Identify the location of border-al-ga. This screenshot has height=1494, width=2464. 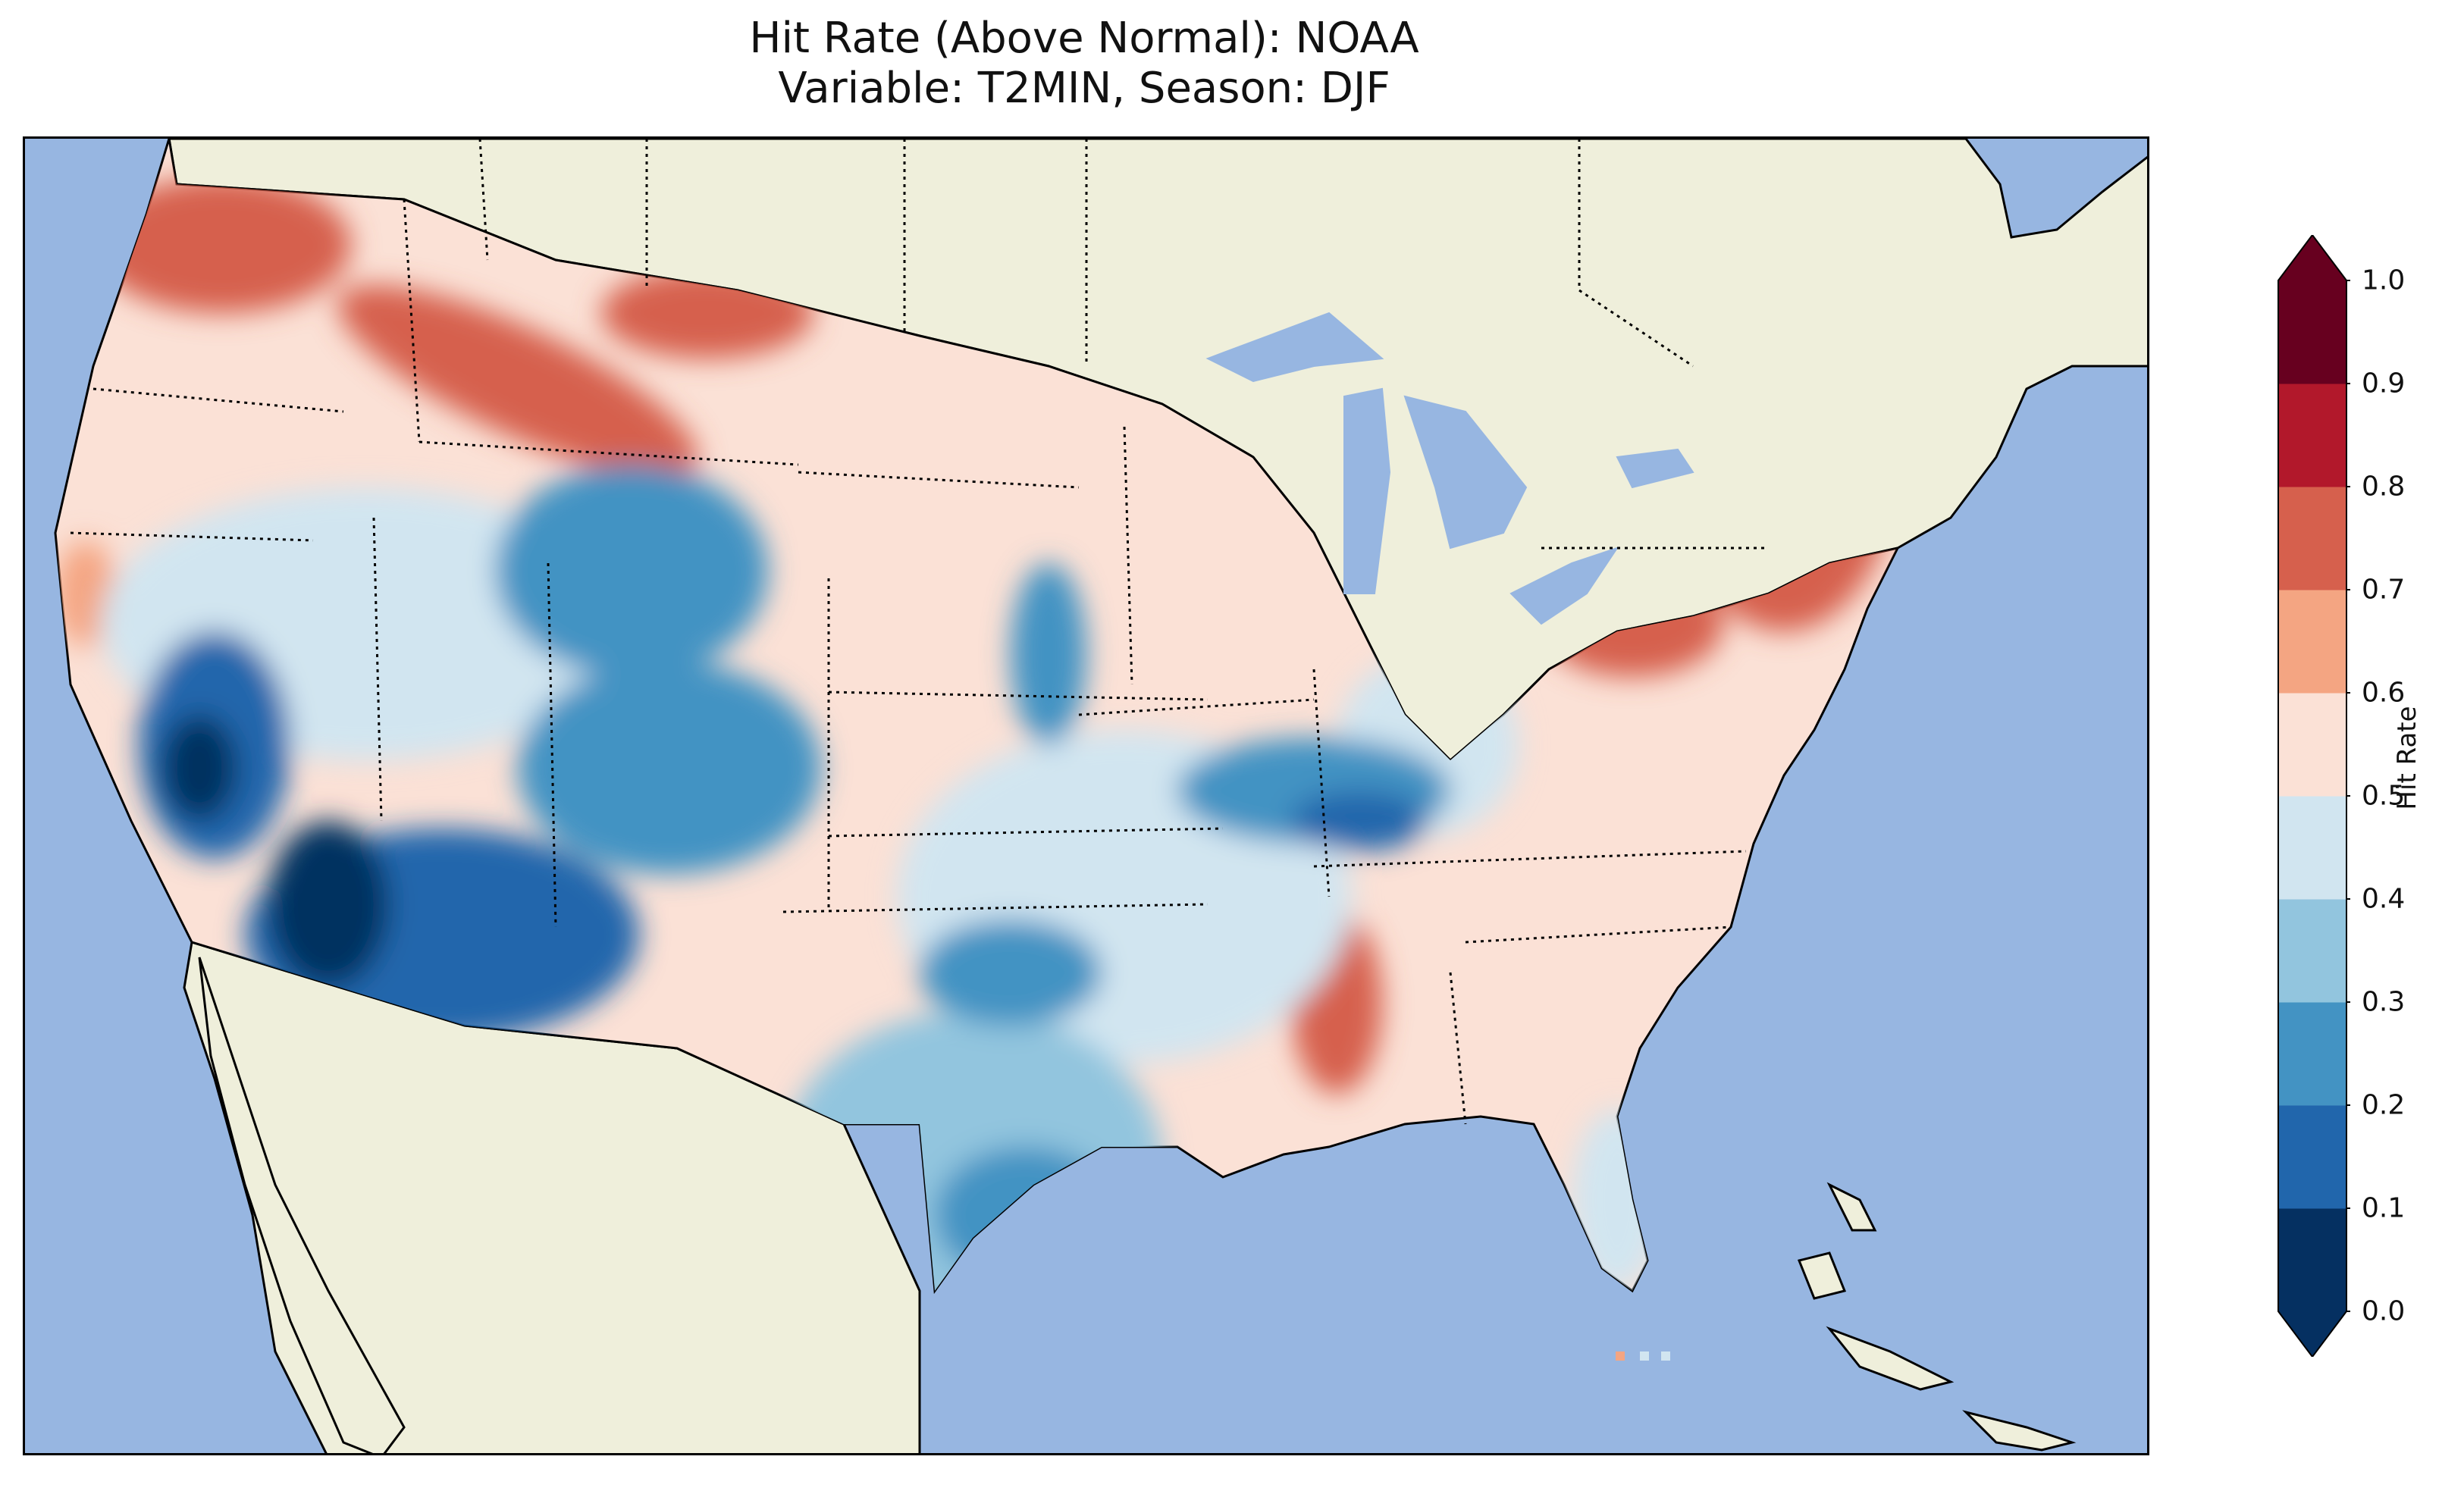
(1458, 1048).